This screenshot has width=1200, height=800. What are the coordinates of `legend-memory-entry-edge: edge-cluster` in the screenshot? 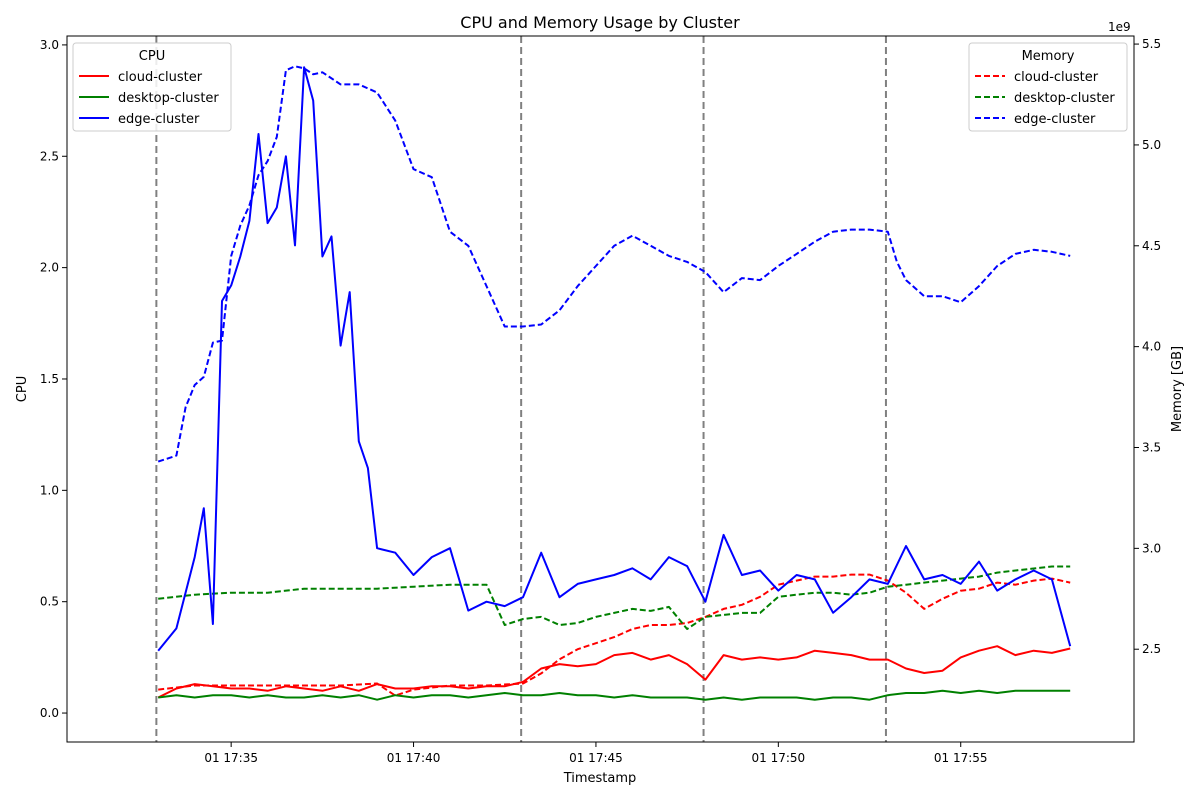 It's located at (1055, 119).